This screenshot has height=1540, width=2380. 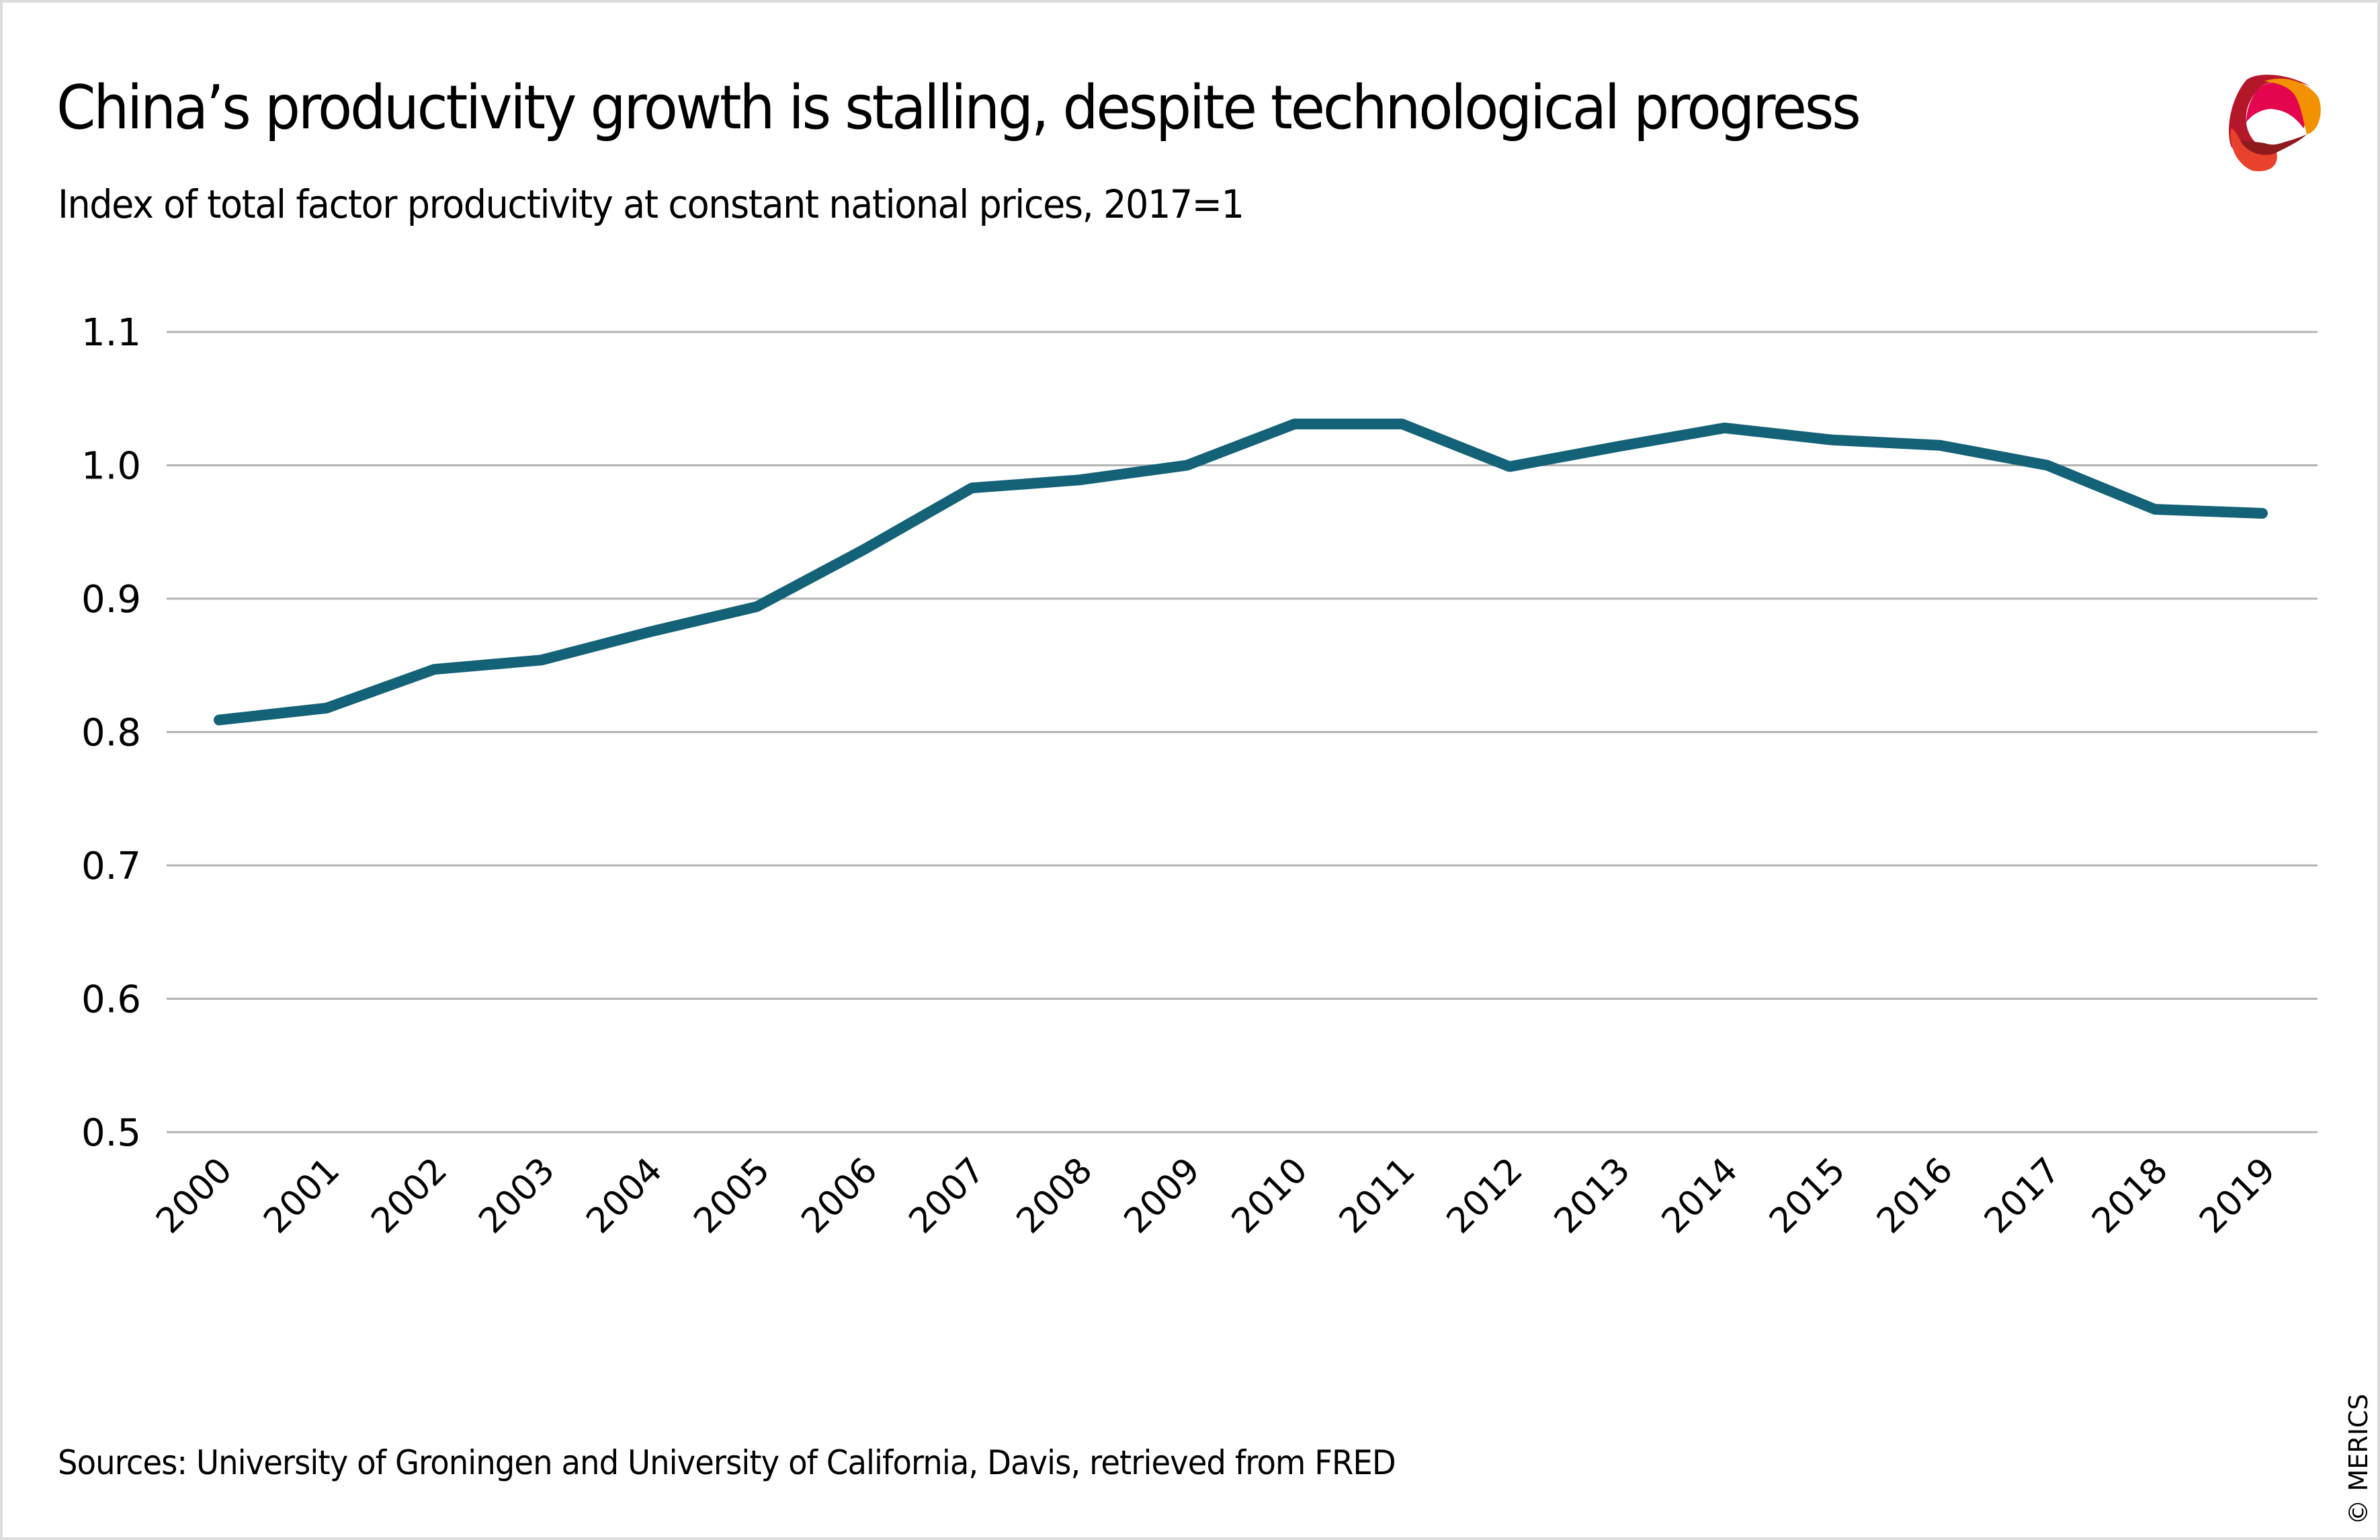 I want to click on x-tick-label: 2017, so click(x=2023, y=1196).